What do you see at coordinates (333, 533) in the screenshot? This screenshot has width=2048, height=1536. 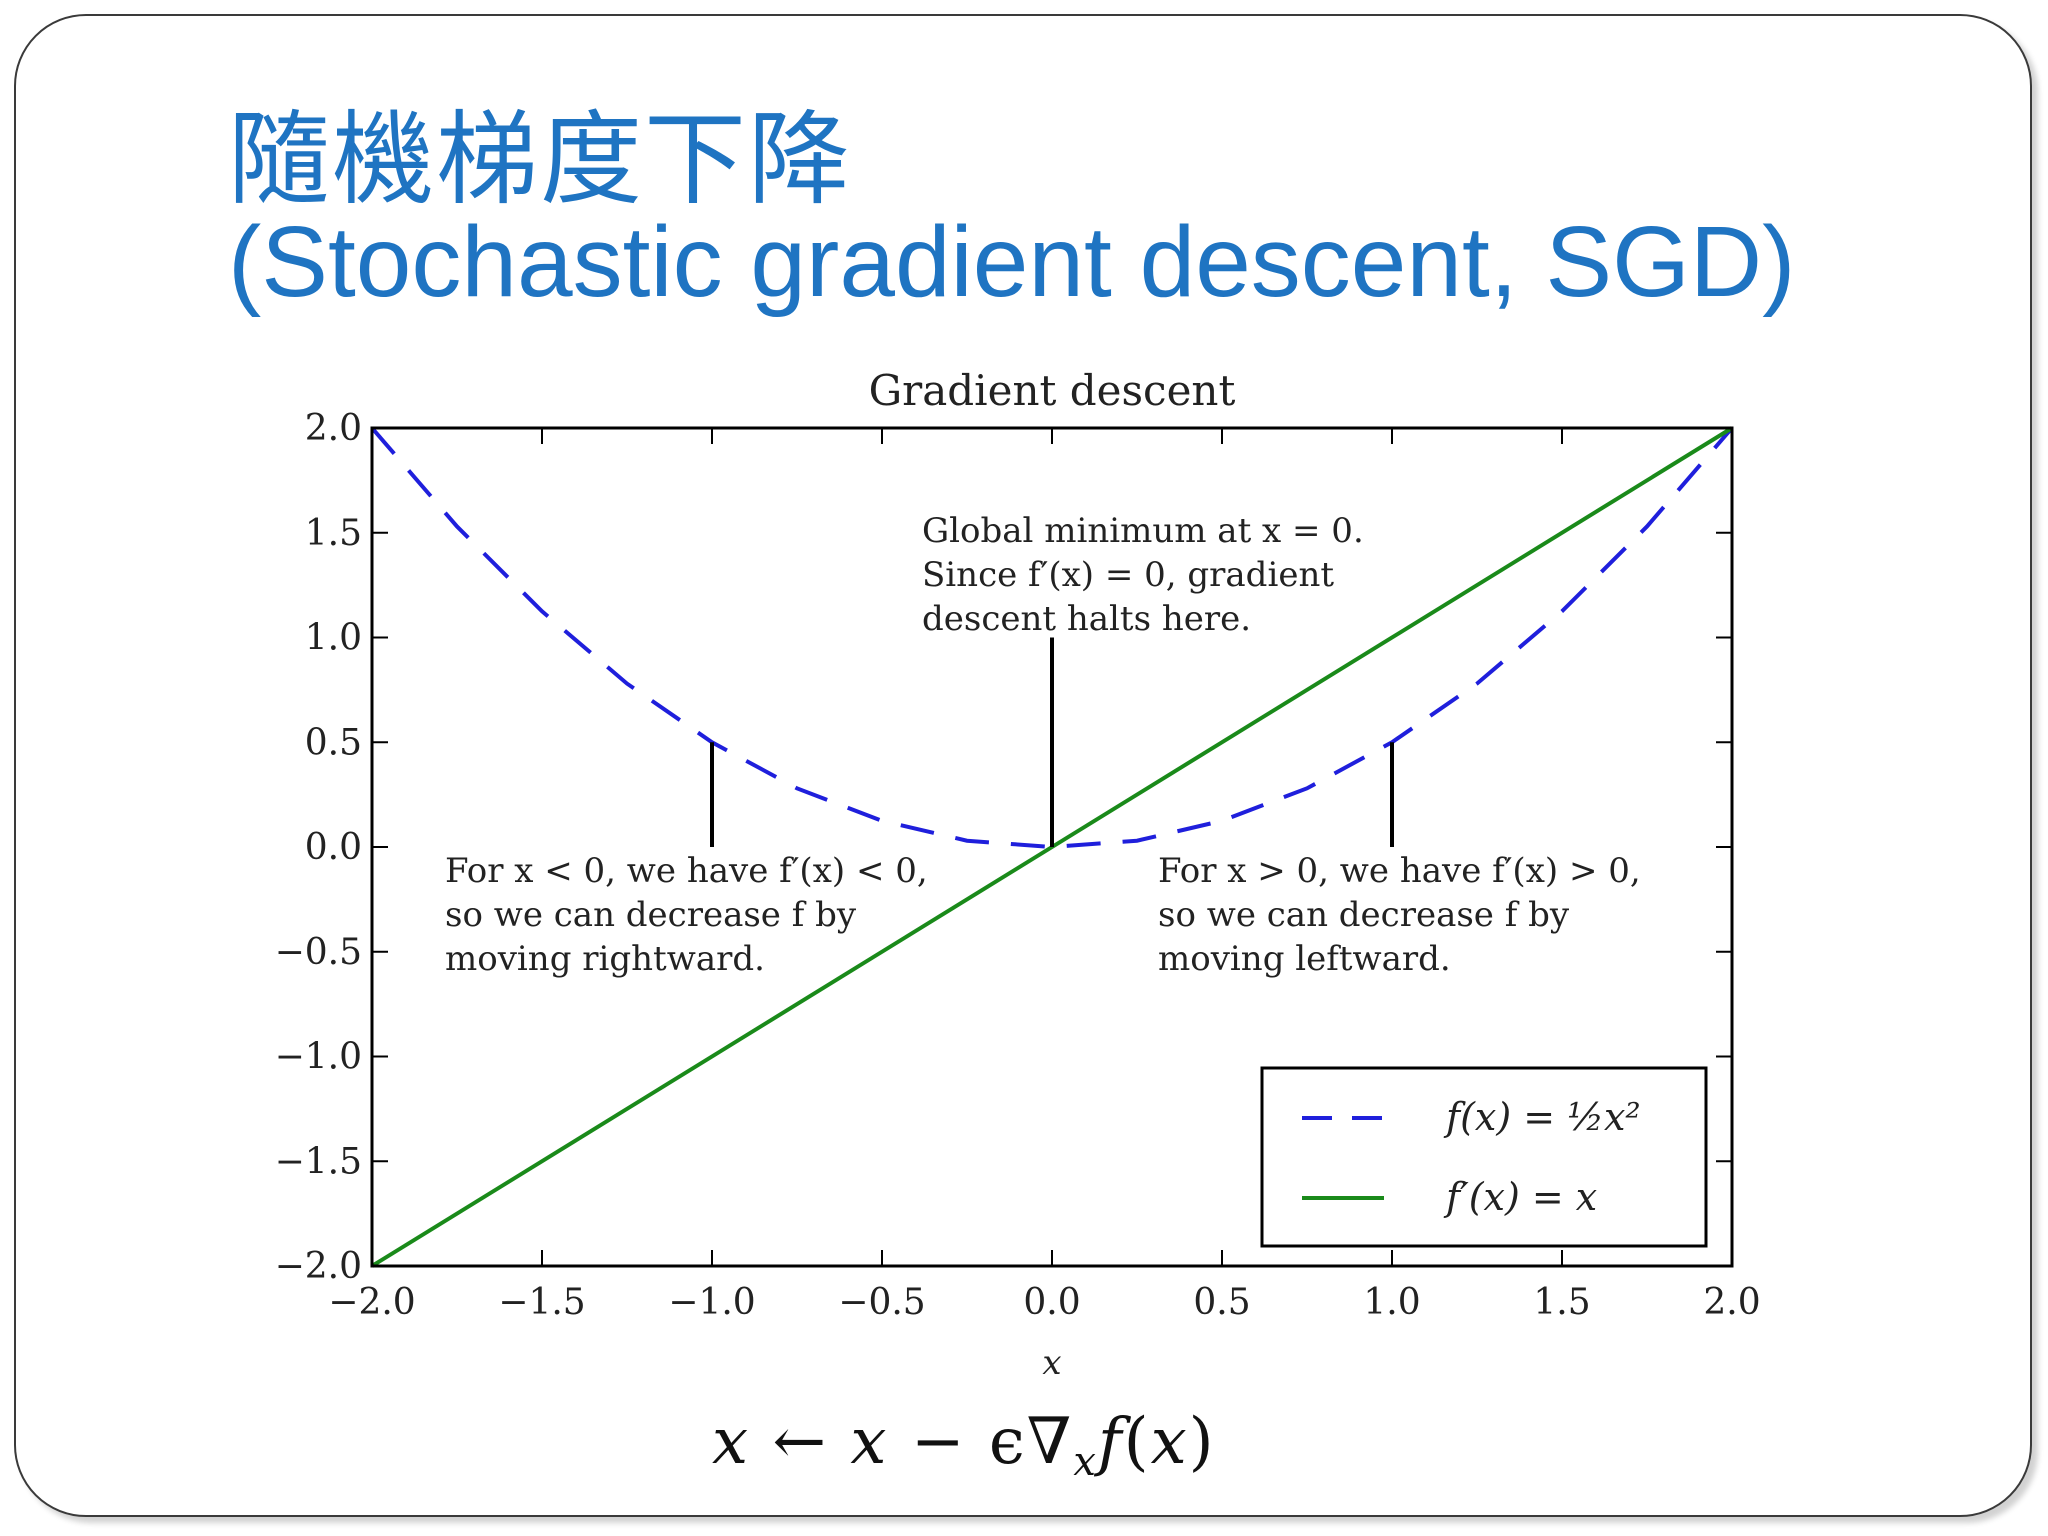 I see `y-tick-label-7: 1.5` at bounding box center [333, 533].